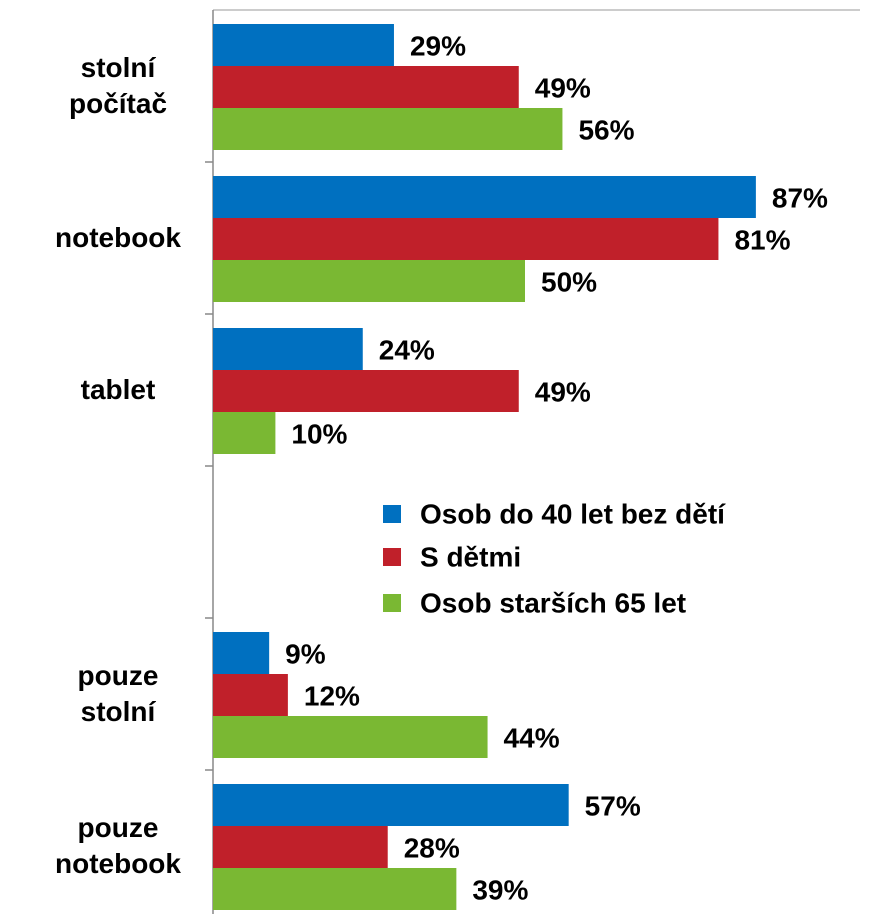 Image resolution: width=879 pixels, height=914 pixels. What do you see at coordinates (613, 805) in the screenshot?
I see `data-label: 57%` at bounding box center [613, 805].